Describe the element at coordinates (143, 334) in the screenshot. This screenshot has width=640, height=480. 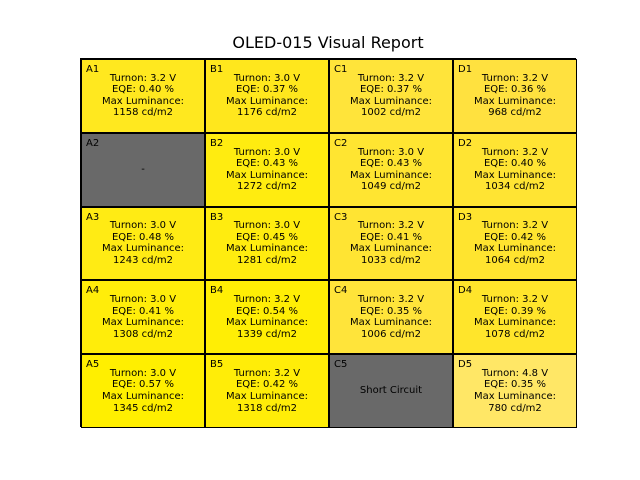
I see `max-luminance-value: 1308 cd/m2` at that location.